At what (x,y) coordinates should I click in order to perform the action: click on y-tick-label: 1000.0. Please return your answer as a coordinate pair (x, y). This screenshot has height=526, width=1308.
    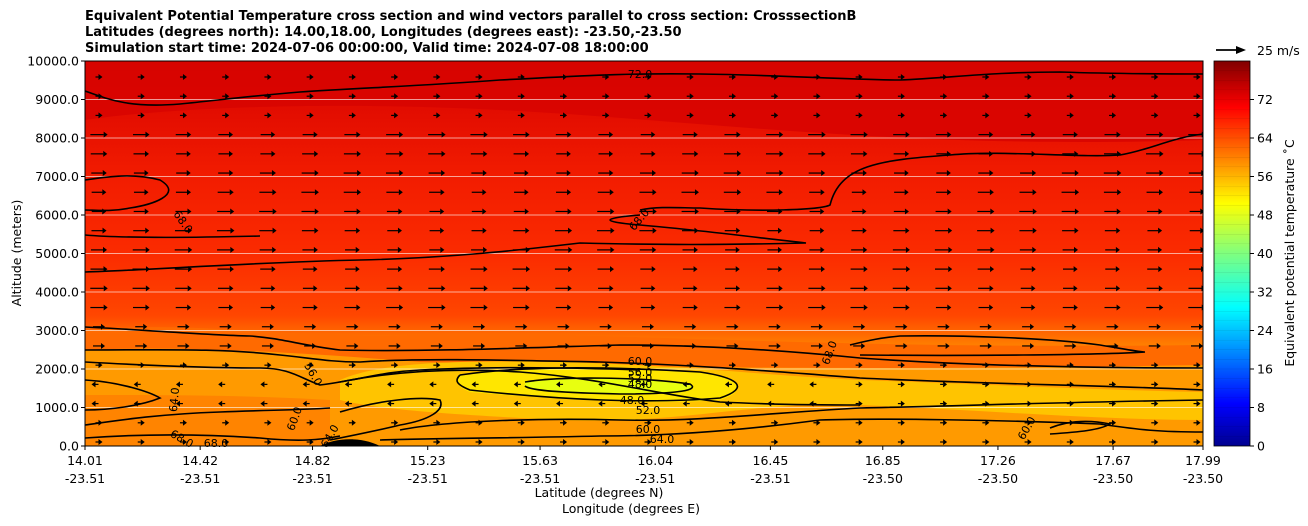
    Looking at the image, I should click on (57, 407).